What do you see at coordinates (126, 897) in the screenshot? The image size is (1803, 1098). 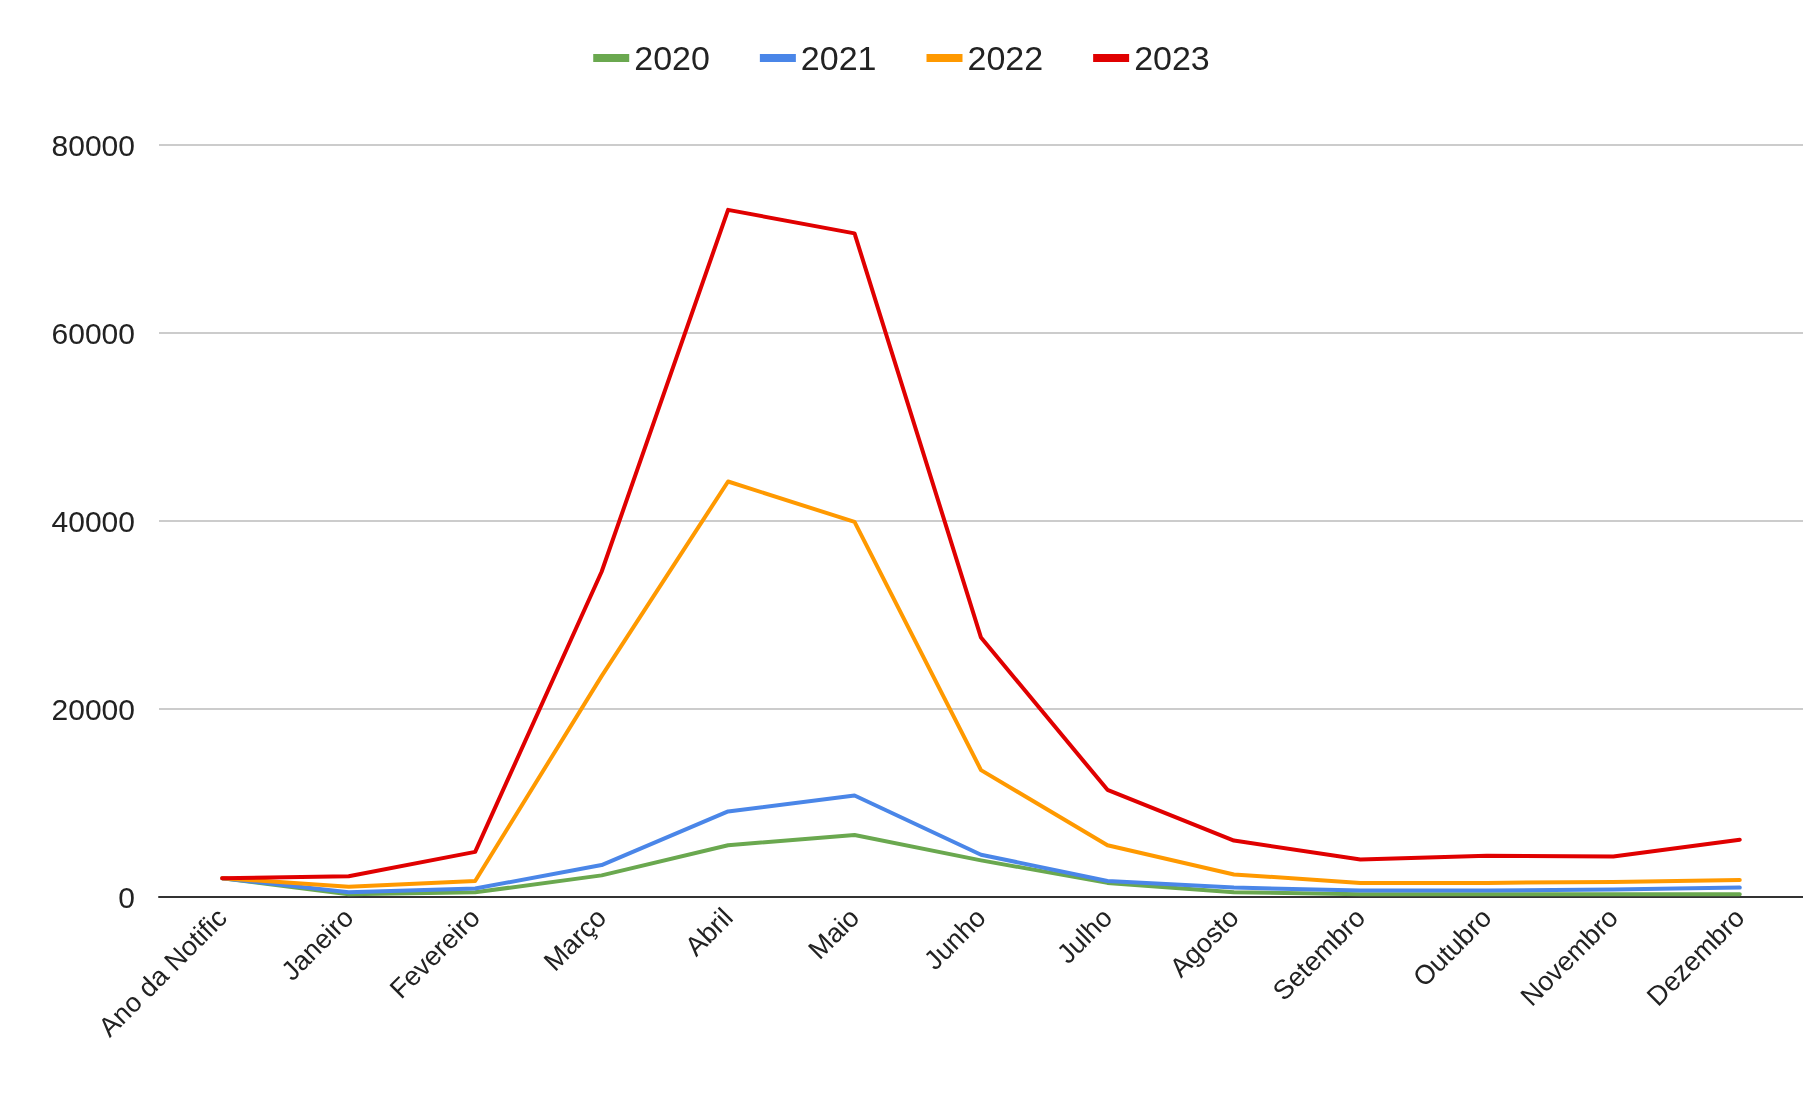 I see `y-tick-label: 0` at bounding box center [126, 897].